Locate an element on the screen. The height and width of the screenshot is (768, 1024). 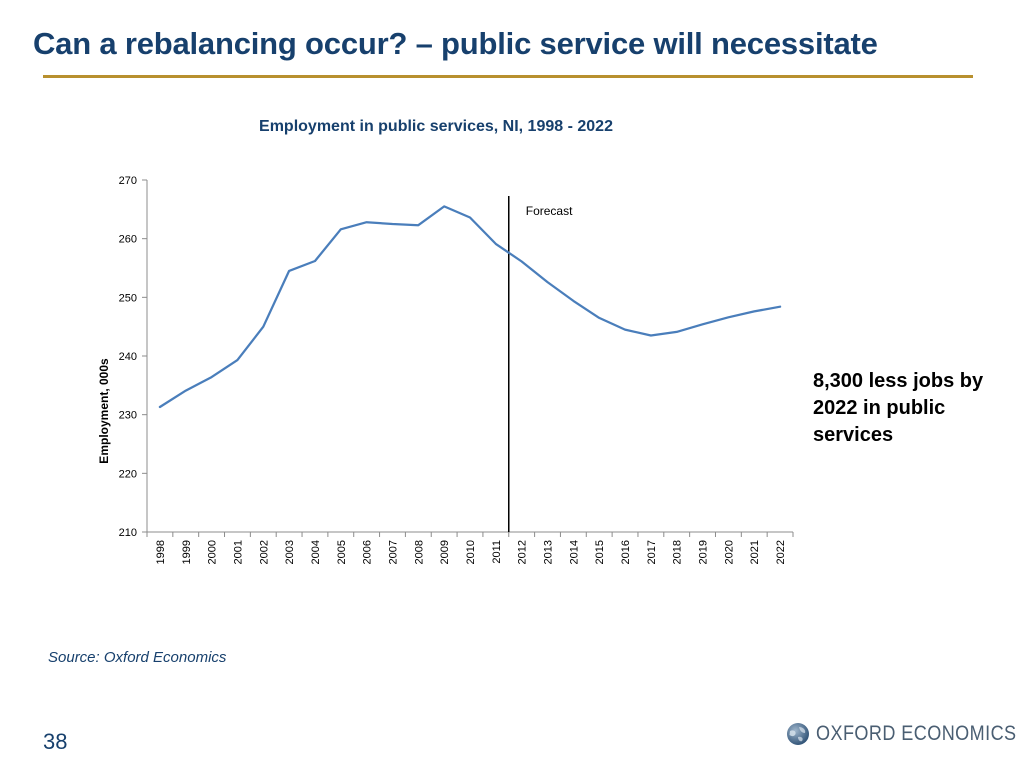
y-axis-title: Employment, 000s is located at coordinates (104, 411).